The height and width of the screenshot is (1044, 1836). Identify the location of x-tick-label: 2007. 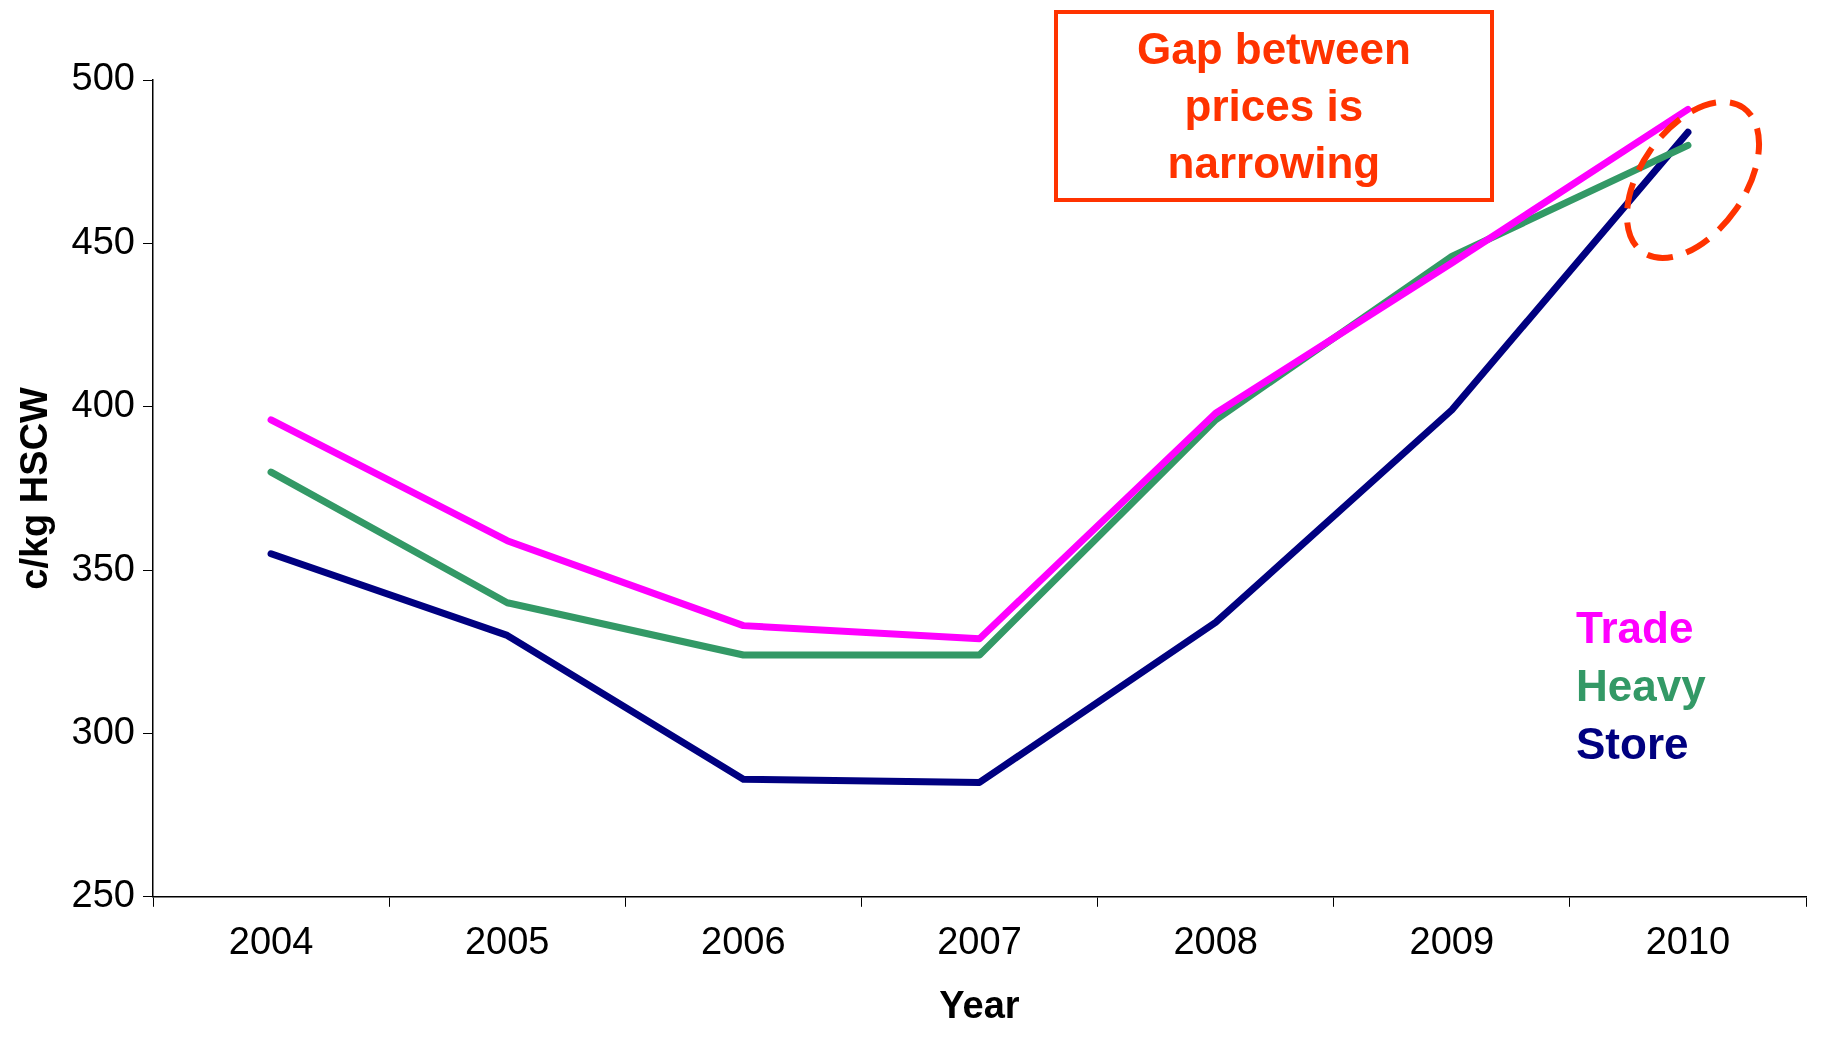
(979, 941).